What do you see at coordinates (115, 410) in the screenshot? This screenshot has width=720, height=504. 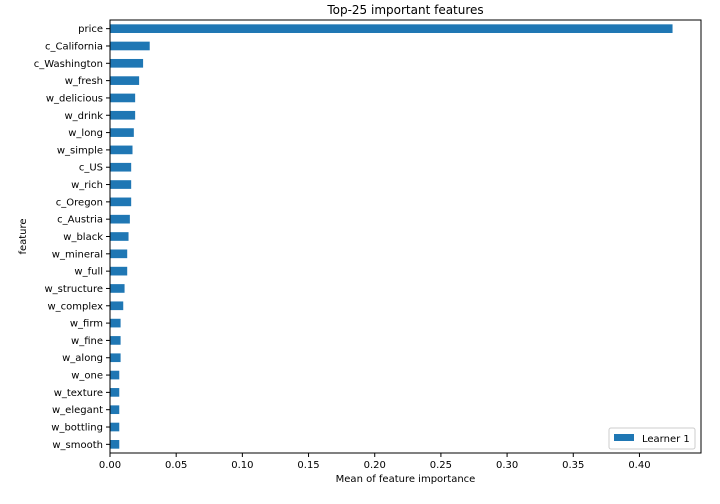 I see `bar-w-elegant` at bounding box center [115, 410].